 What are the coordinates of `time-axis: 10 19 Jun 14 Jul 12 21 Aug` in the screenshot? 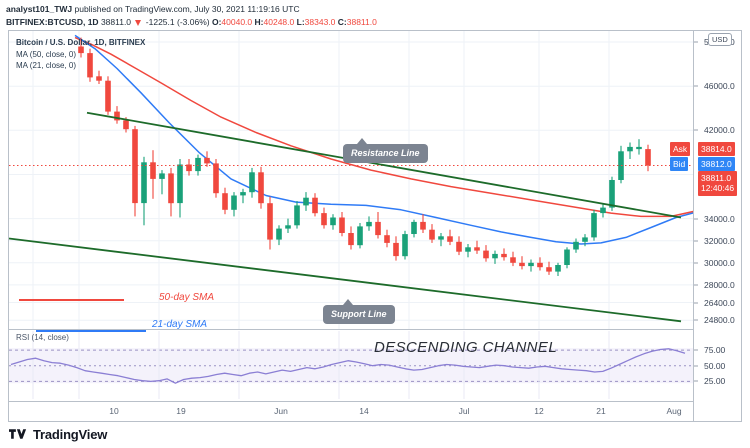 It's located at (351, 411).